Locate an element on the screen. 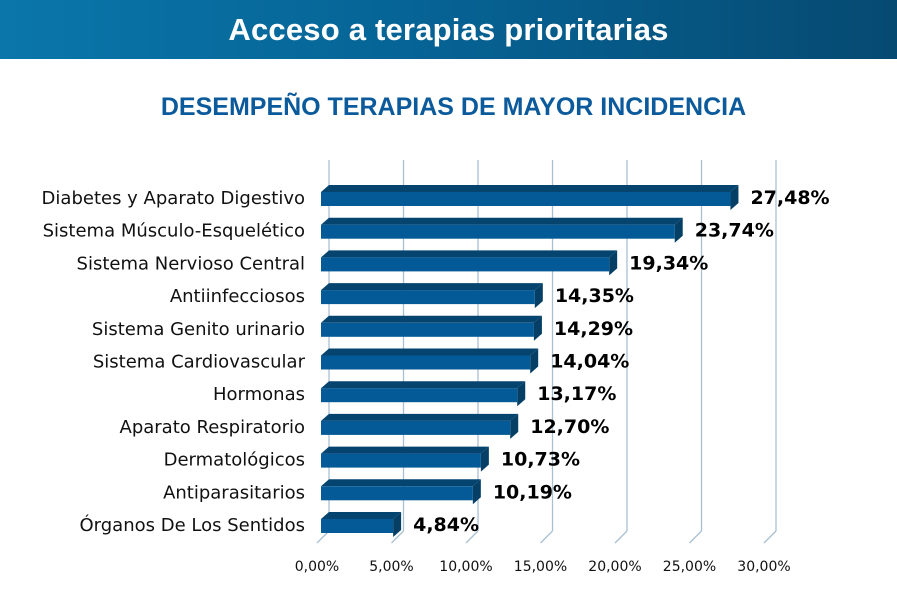  page-title: Acceso a terapias prioritarias is located at coordinates (448, 29).